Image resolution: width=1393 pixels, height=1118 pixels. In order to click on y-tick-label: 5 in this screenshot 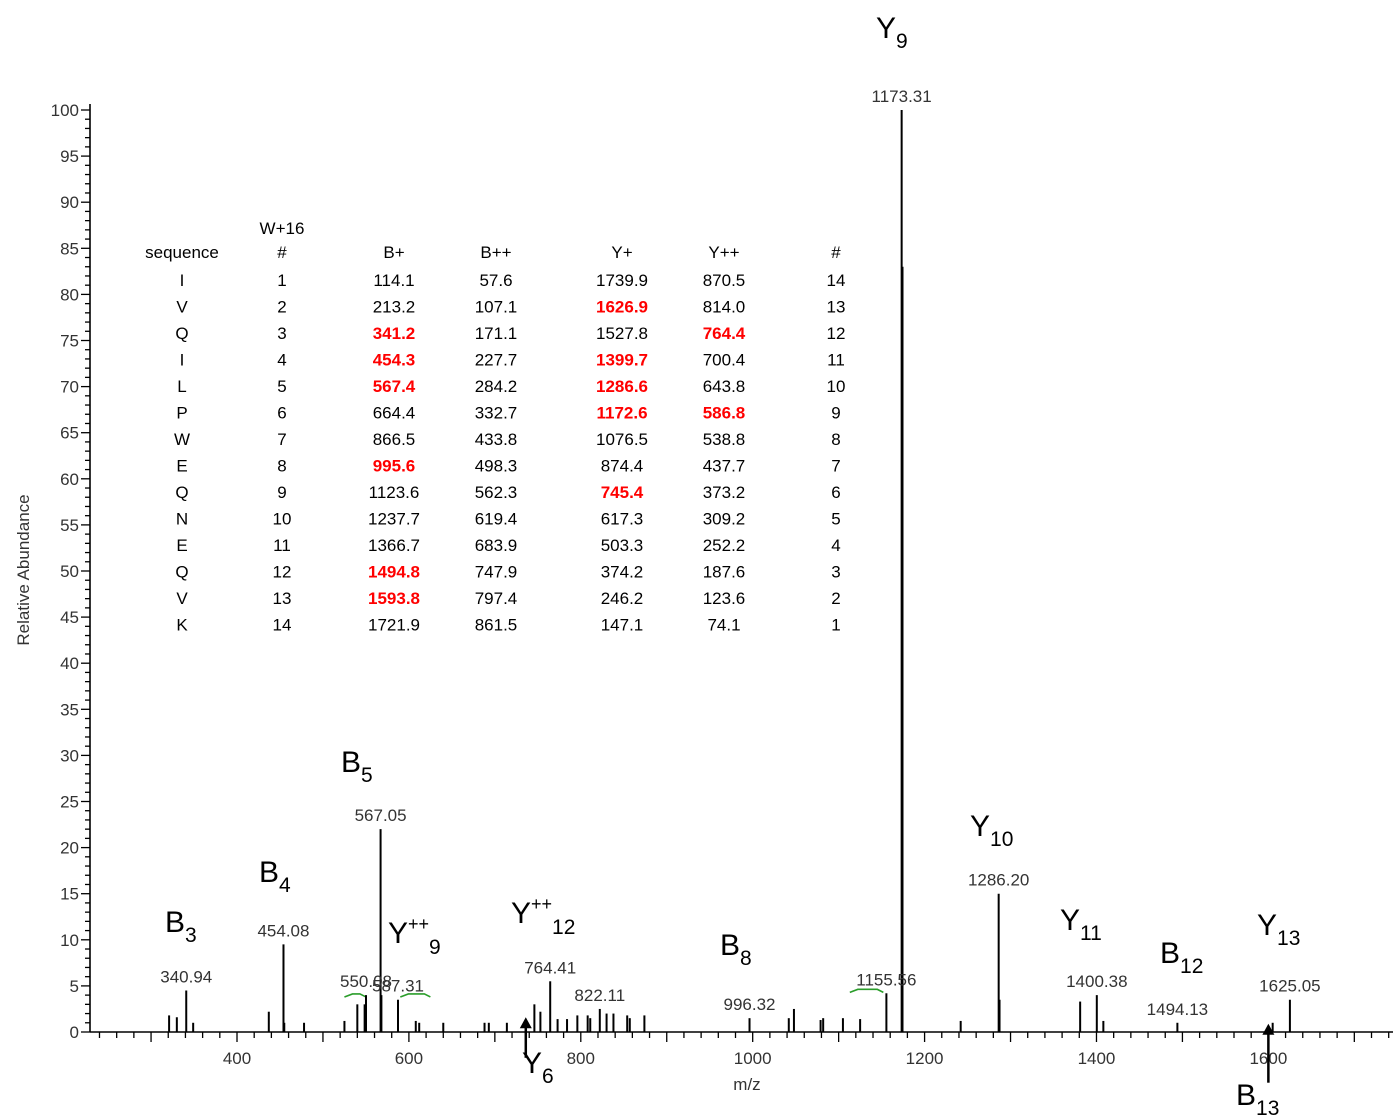, I will do `click(74, 986)`.